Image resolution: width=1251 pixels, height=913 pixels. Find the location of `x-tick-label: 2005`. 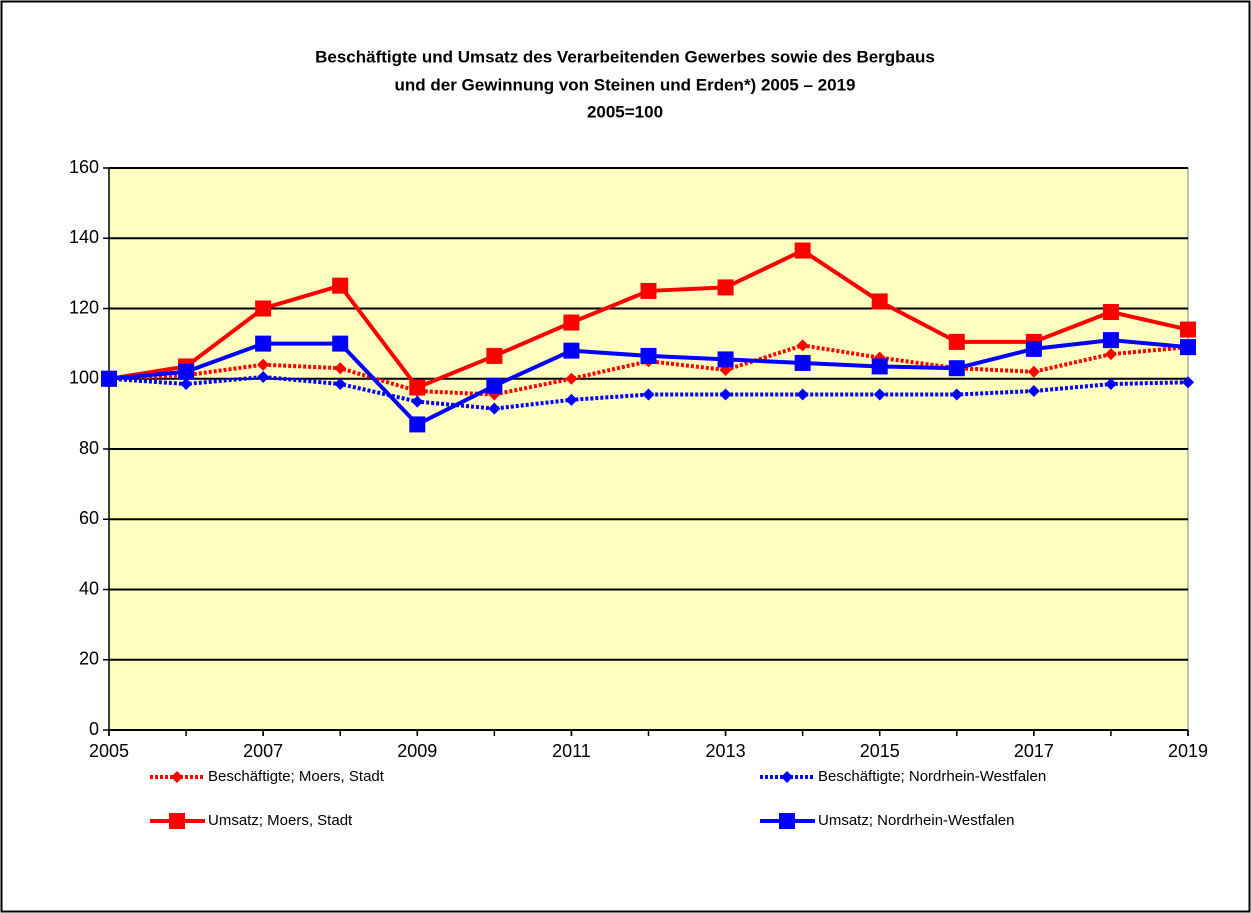

x-tick-label: 2005 is located at coordinates (109, 751).